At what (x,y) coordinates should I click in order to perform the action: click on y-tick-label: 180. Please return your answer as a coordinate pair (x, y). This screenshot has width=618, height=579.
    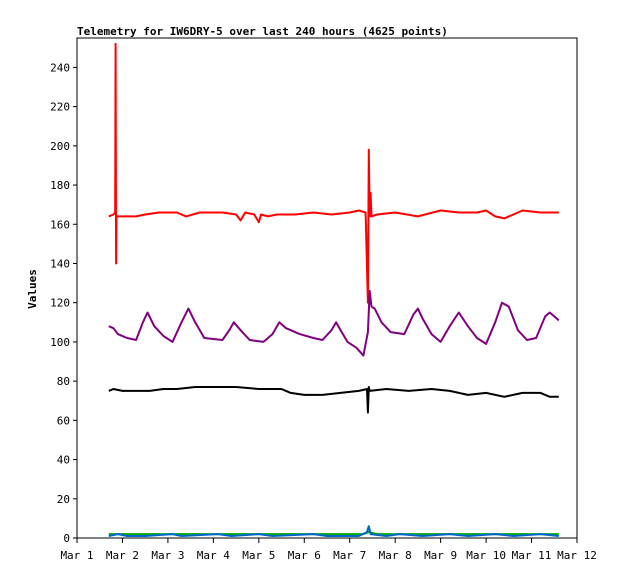
    Looking at the image, I should click on (60, 185).